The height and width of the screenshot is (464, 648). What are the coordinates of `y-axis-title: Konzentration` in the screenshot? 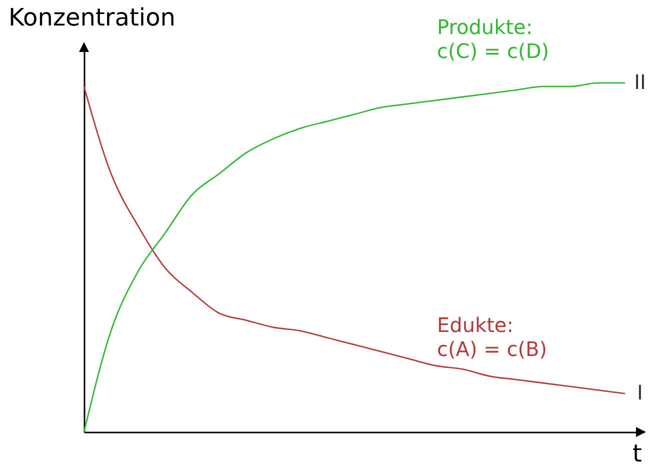 It's located at (92, 18).